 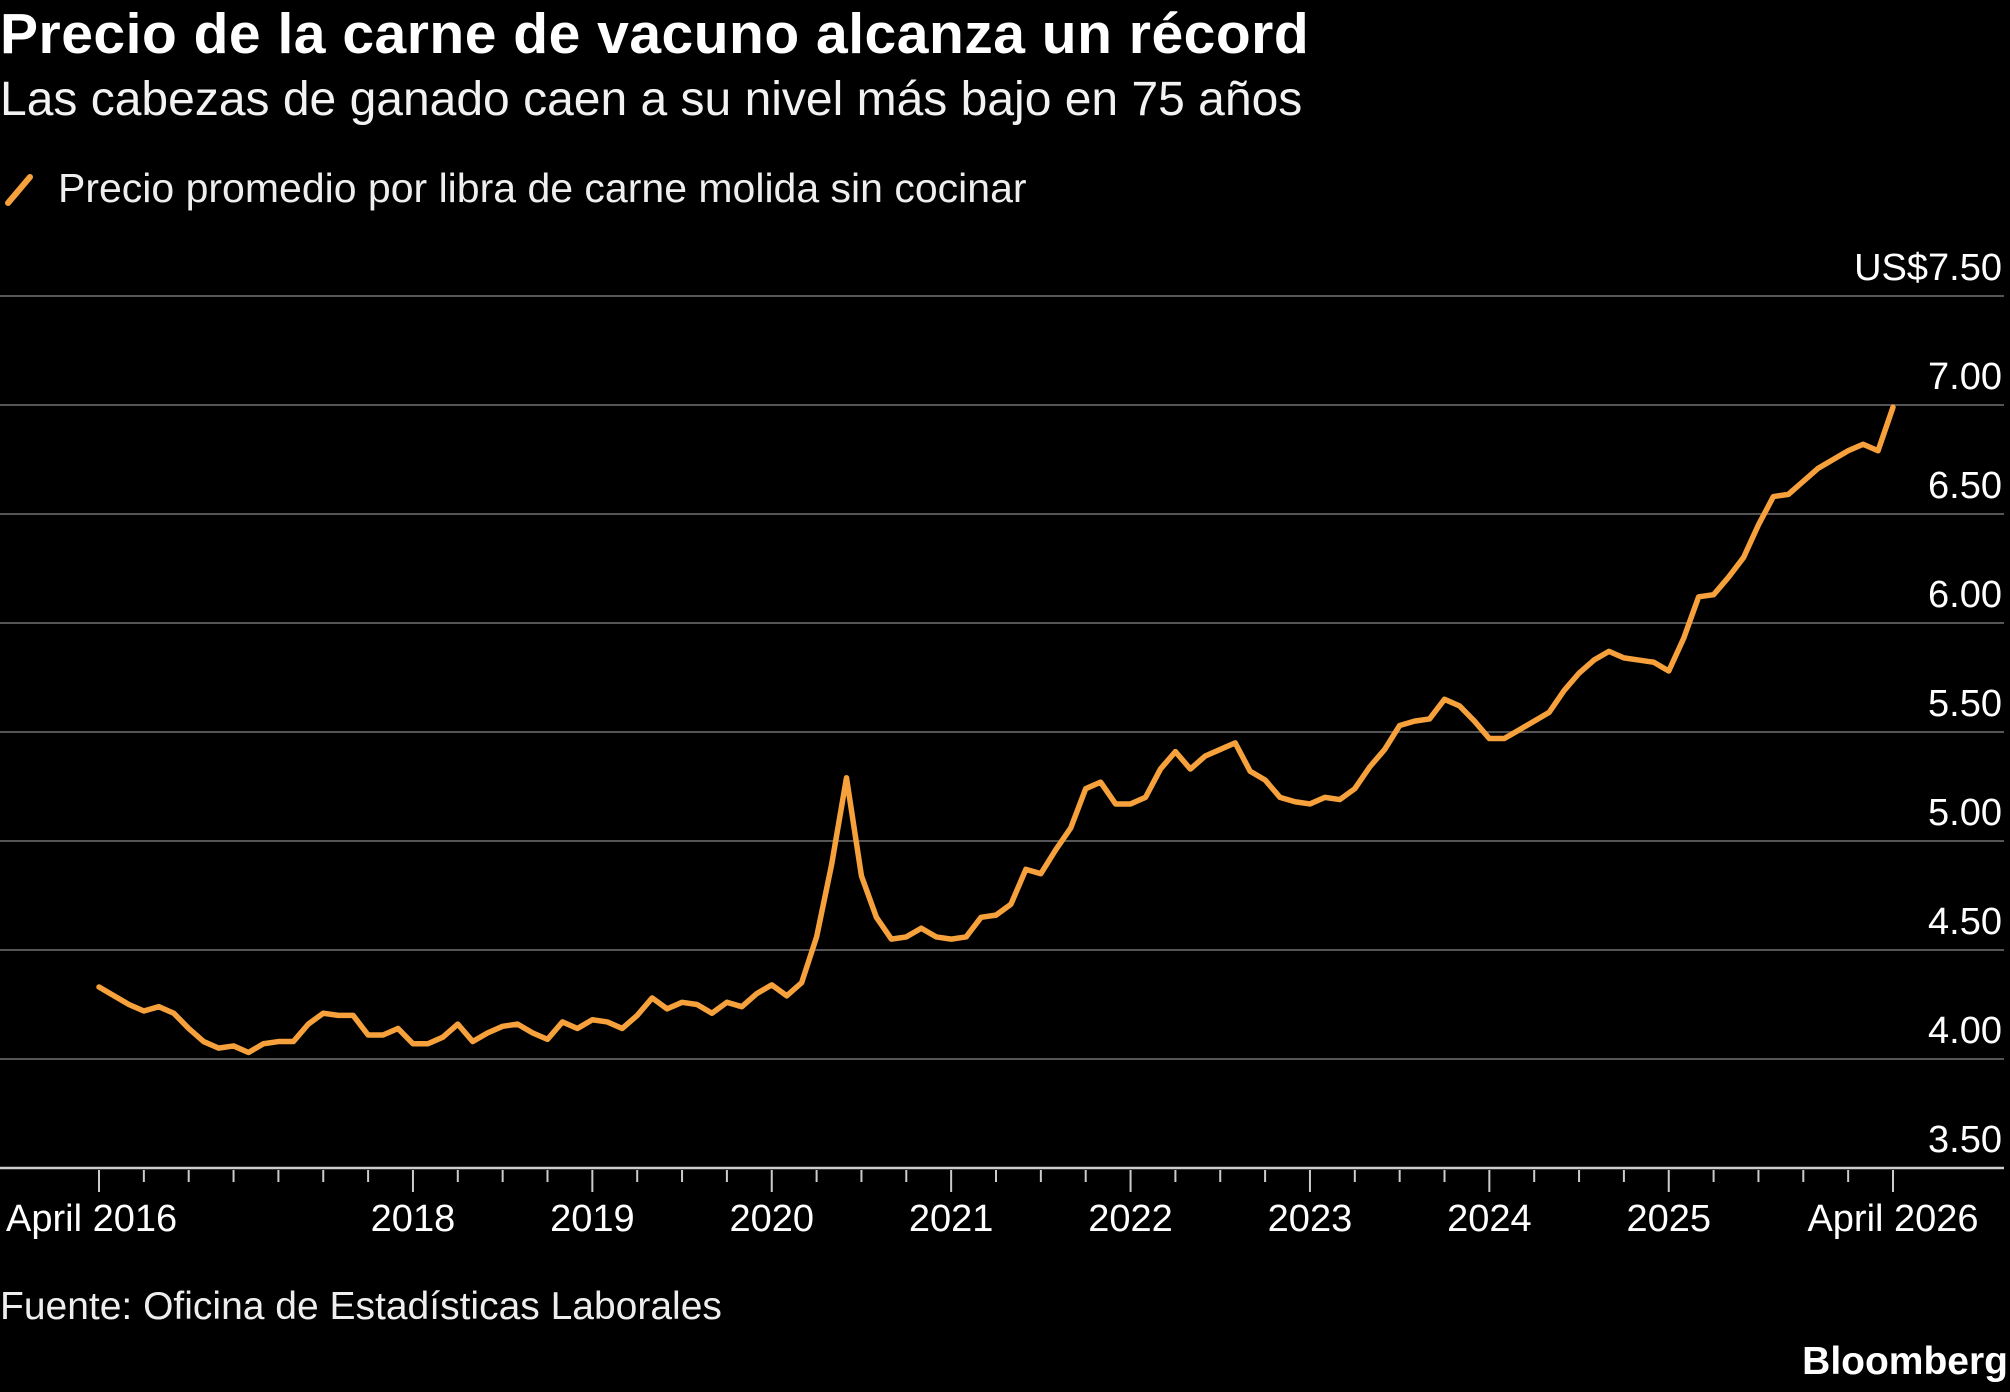 What do you see at coordinates (592, 1219) in the screenshot?
I see `x-tick-label: 2019` at bounding box center [592, 1219].